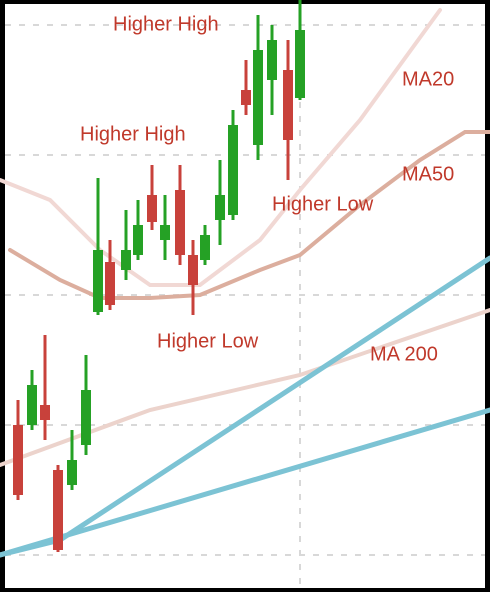 The width and height of the screenshot is (490, 592). What do you see at coordinates (428, 174) in the screenshot?
I see `annotation: MA50` at bounding box center [428, 174].